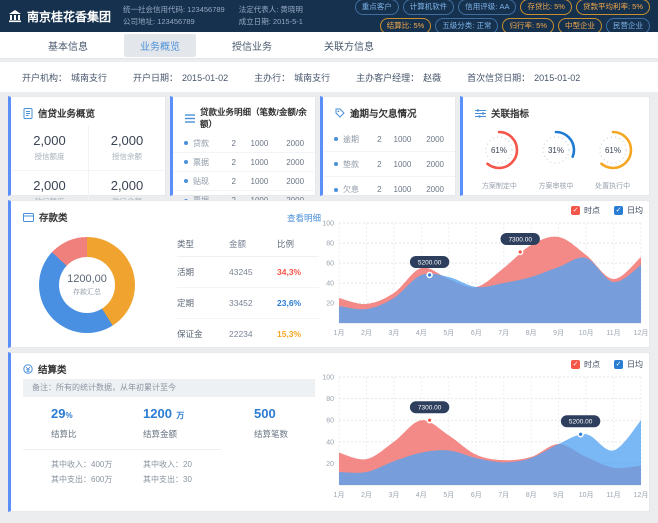 Image resolution: width=658 pixels, height=523 pixels. What do you see at coordinates (244, 115) in the screenshot?
I see `loan-detail-title: 贷款业务明细（笔数/金额/余额）` at bounding box center [244, 115].